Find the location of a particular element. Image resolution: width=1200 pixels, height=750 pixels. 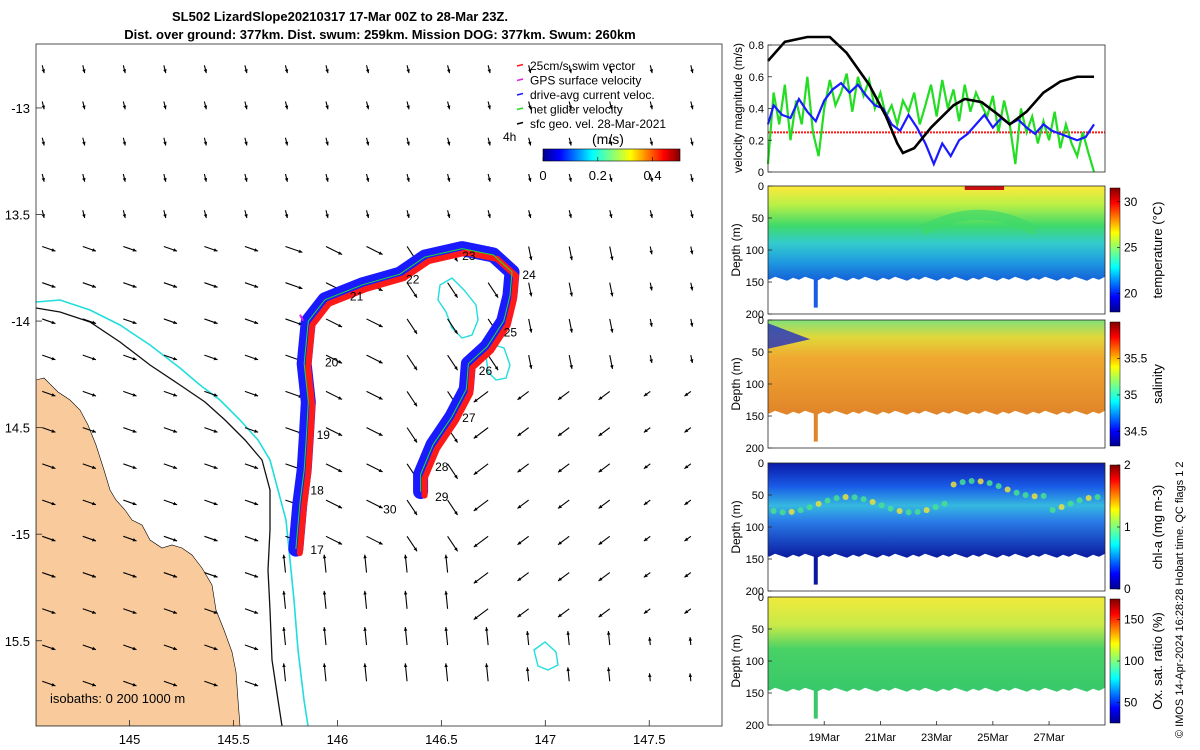

map-x-tick-label: 145 is located at coordinates (130, 739).